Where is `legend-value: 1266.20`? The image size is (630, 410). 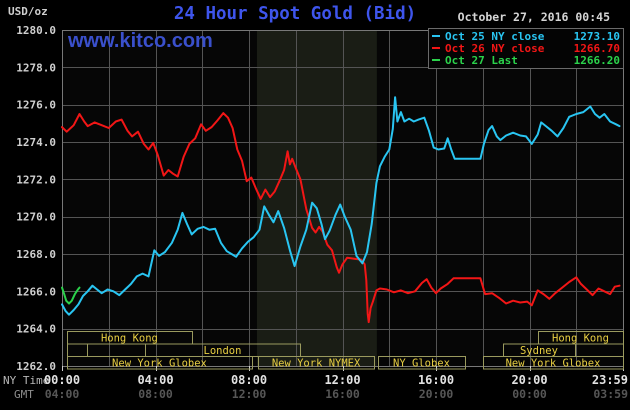 legend-value: 1266.20 is located at coordinates (596, 60).